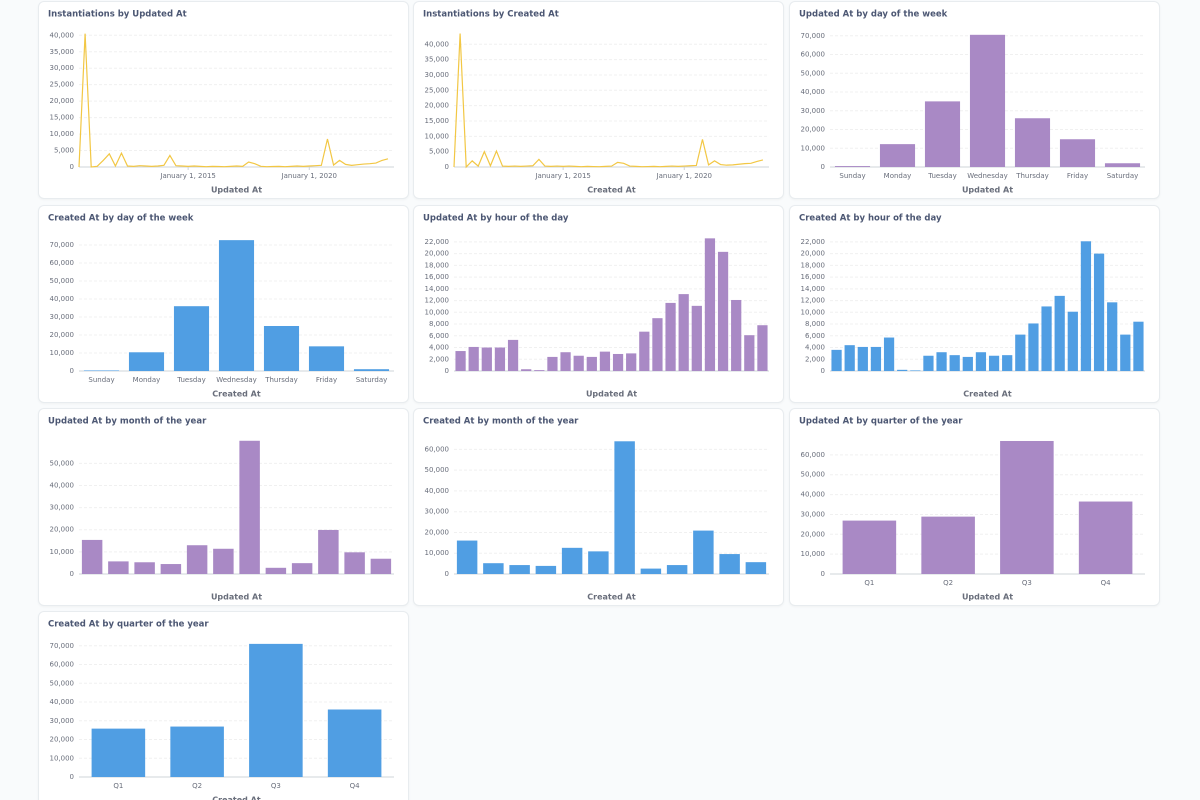 The width and height of the screenshot is (1200, 800). I want to click on x-tick-label: Wednesday, so click(236, 380).